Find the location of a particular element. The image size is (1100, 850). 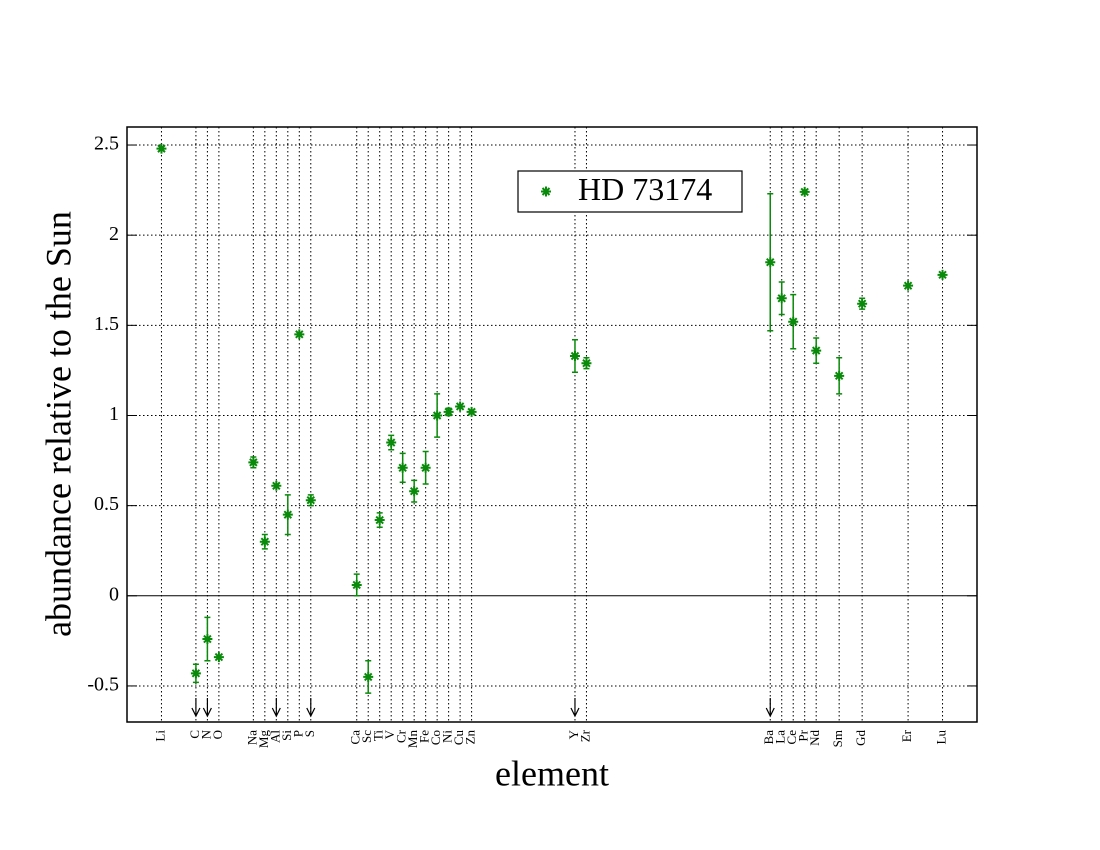

x-tick-label: Si is located at coordinates (286, 735).